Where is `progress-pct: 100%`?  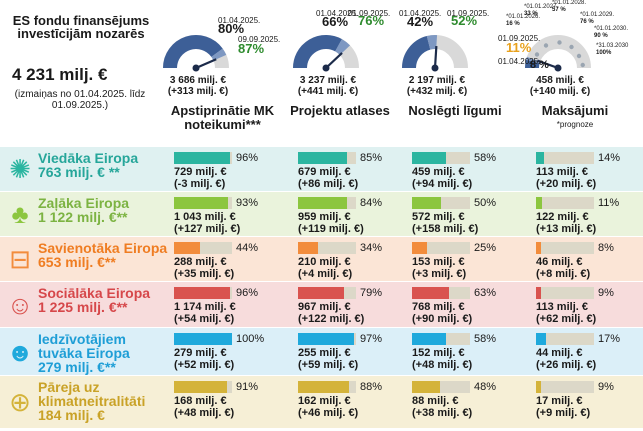
progress-pct: 100% is located at coordinates (250, 339).